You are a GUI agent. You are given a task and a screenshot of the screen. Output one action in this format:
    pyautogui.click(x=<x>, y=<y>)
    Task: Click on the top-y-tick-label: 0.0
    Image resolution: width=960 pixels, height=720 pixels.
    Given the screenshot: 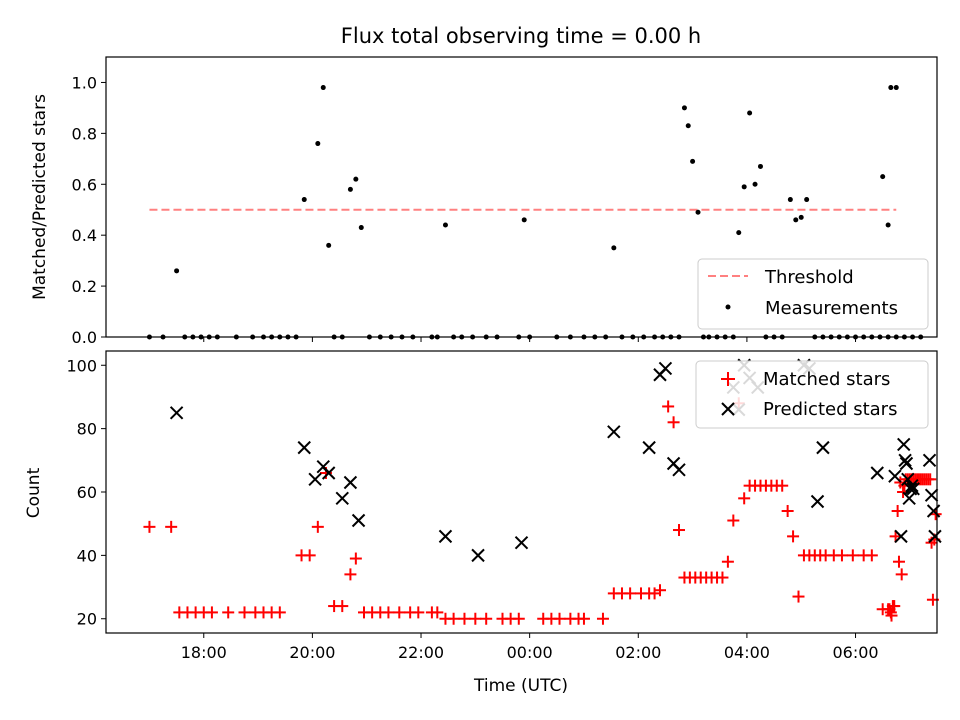 What is the action you would take?
    pyautogui.click(x=84, y=337)
    